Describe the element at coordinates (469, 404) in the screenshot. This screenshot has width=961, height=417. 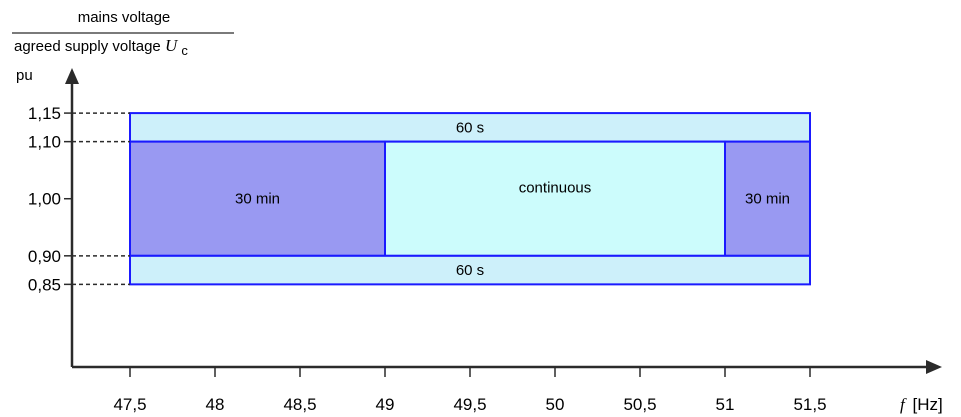
I see `x-tick-label: 49,5` at that location.